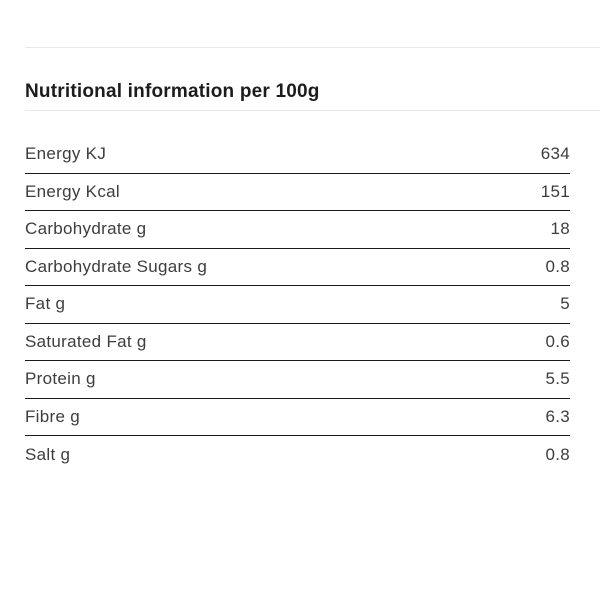 Image resolution: width=600 pixels, height=600 pixels. What do you see at coordinates (297, 267) in the screenshot?
I see `table-row: Carbohydrate Sugars g 0.8` at bounding box center [297, 267].